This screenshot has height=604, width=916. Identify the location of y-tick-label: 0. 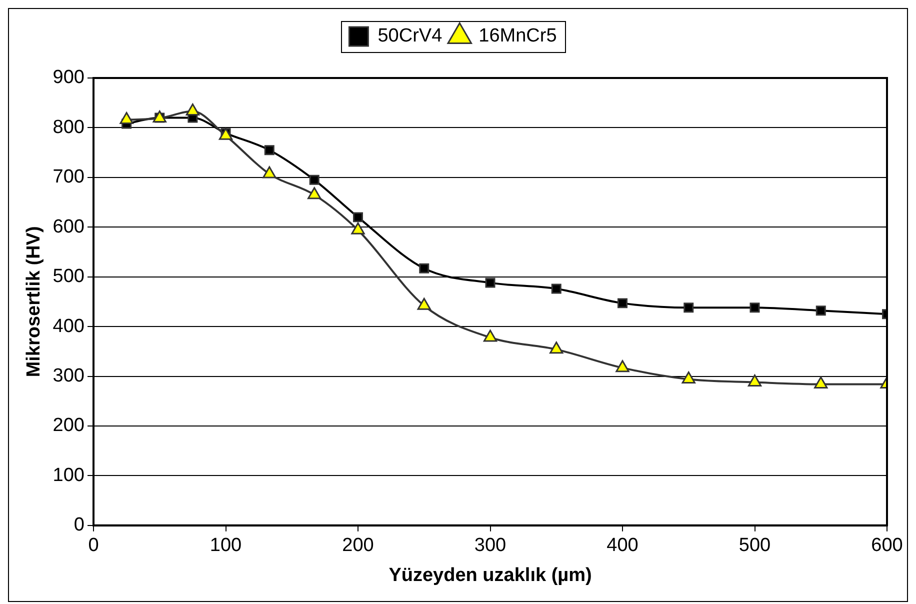
(79, 525).